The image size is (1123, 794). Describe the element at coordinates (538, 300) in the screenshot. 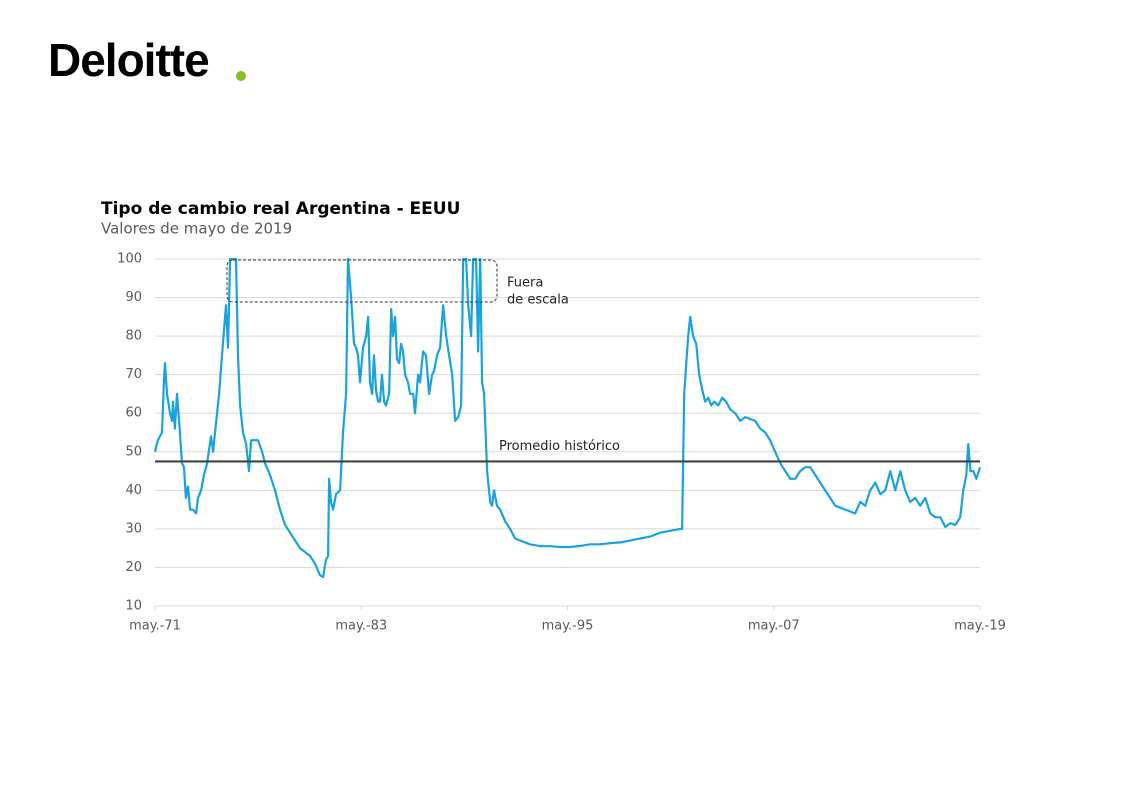

I see `annotation: de escala` at that location.